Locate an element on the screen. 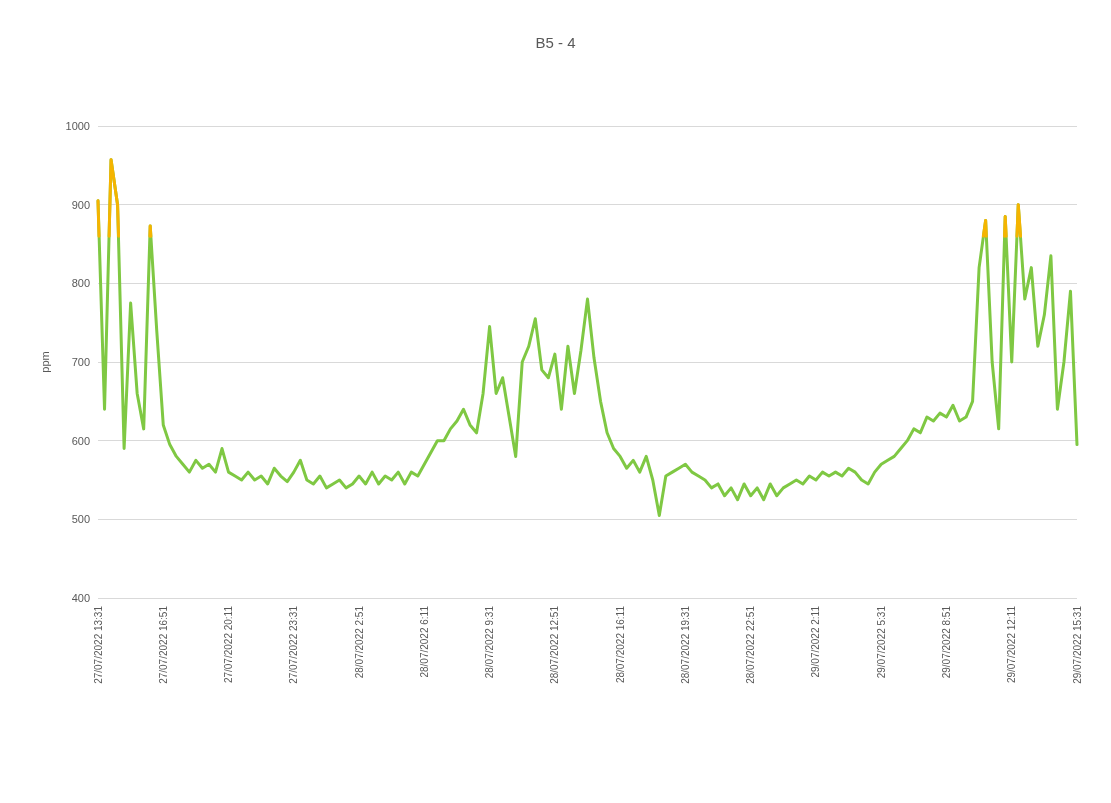 This screenshot has height=803, width=1111. x-tick-label: 28/07/2022 22:51 is located at coordinates (751, 644).